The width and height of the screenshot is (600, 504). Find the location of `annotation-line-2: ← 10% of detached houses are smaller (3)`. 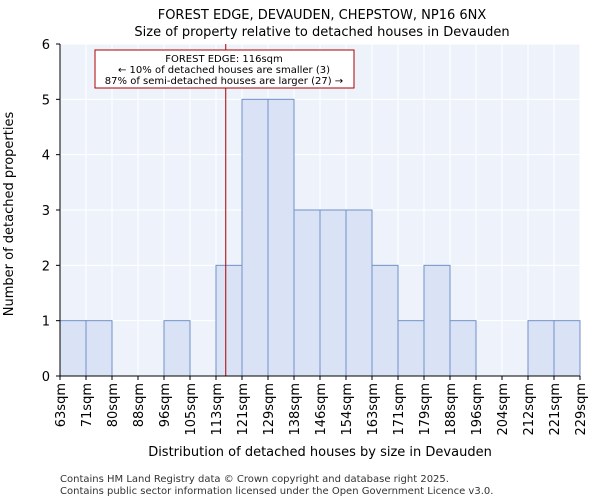

annotation-line-2: ← 10% of detached houses are smaller (3) is located at coordinates (224, 70).